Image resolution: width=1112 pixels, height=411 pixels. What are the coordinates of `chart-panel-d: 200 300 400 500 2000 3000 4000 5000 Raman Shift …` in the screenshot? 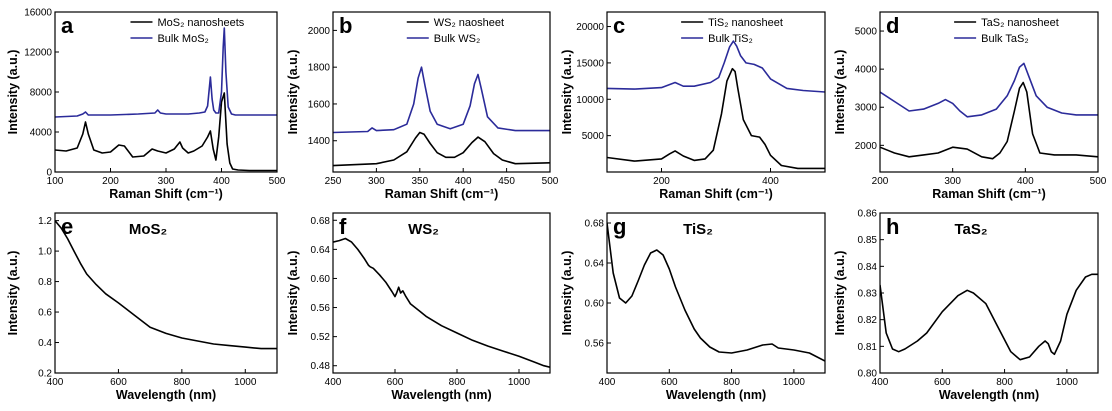 It's located at (970, 106).